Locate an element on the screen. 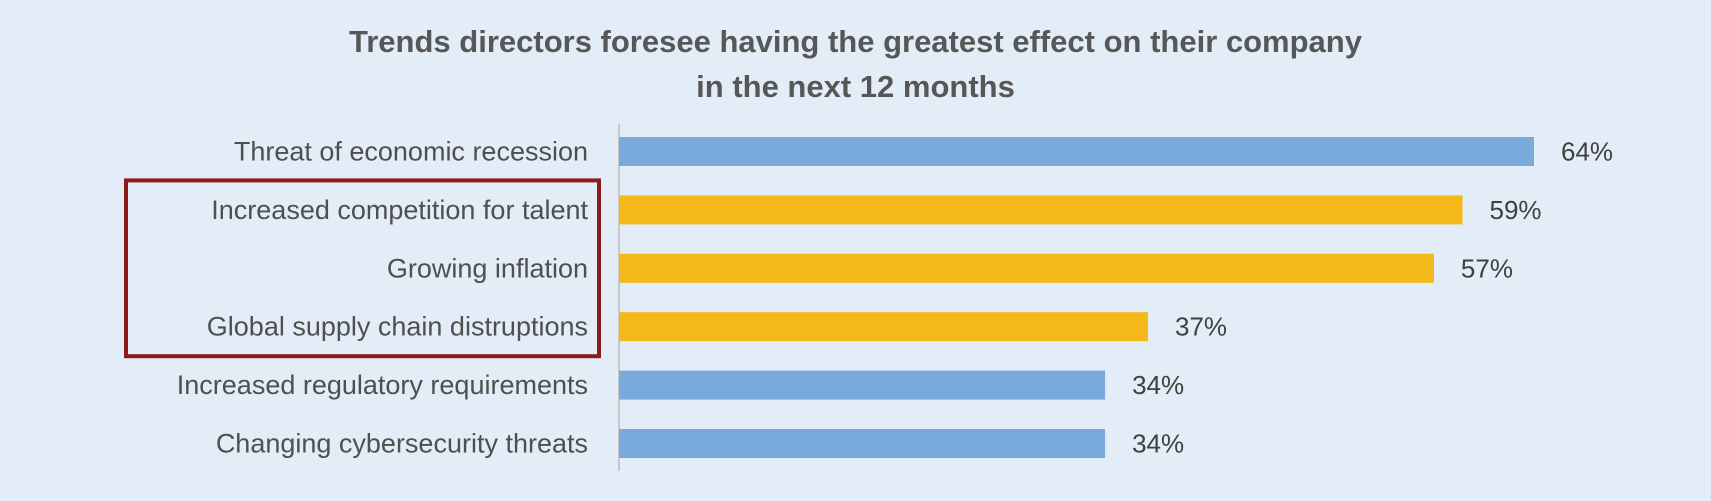 The image size is (1711, 501). value-label: 64% is located at coordinates (1587, 152).